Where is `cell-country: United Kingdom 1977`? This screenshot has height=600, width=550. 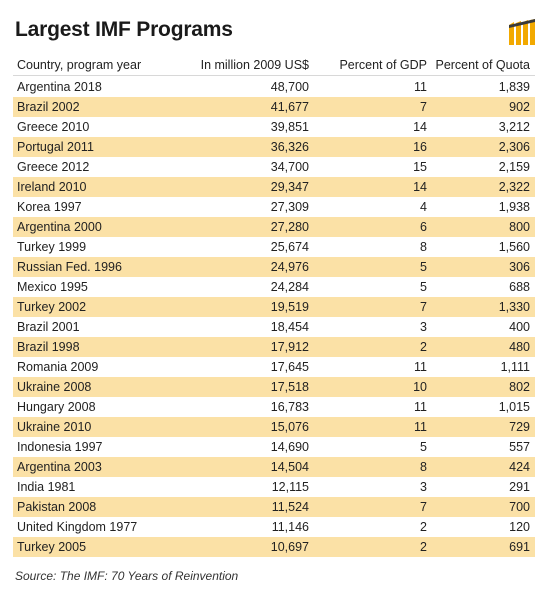 cell-country: United Kingdom 1977 is located at coordinates (77, 527).